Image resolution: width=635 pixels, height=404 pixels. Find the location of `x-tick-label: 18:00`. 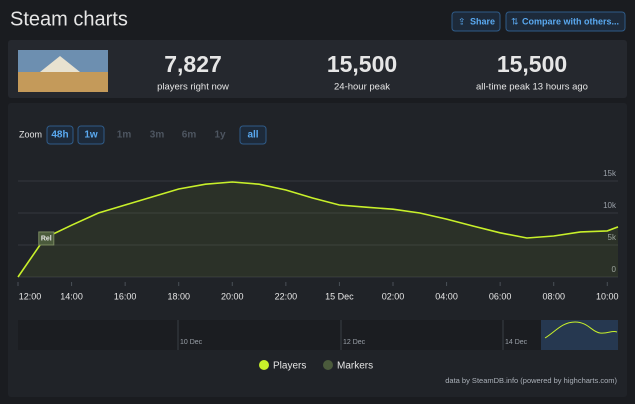

x-tick-label: 18:00 is located at coordinates (178, 296).